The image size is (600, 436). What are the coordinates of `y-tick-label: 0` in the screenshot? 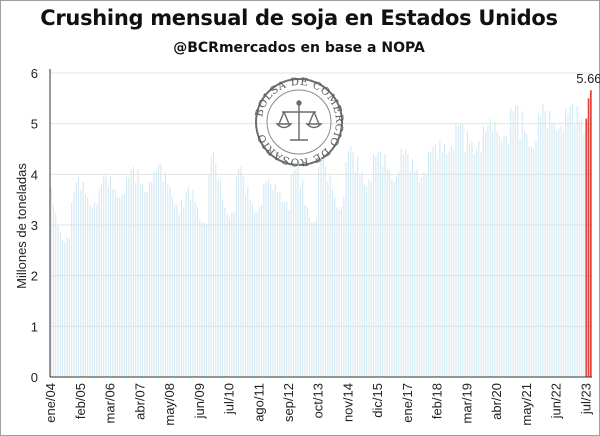 It's located at (34, 377).